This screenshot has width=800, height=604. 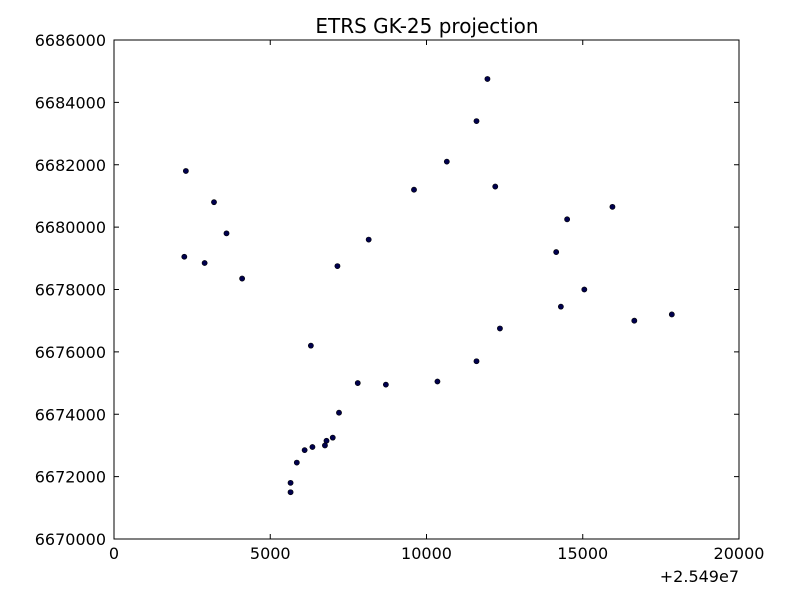 I want to click on y-tick-label: 6674000, so click(x=70, y=414).